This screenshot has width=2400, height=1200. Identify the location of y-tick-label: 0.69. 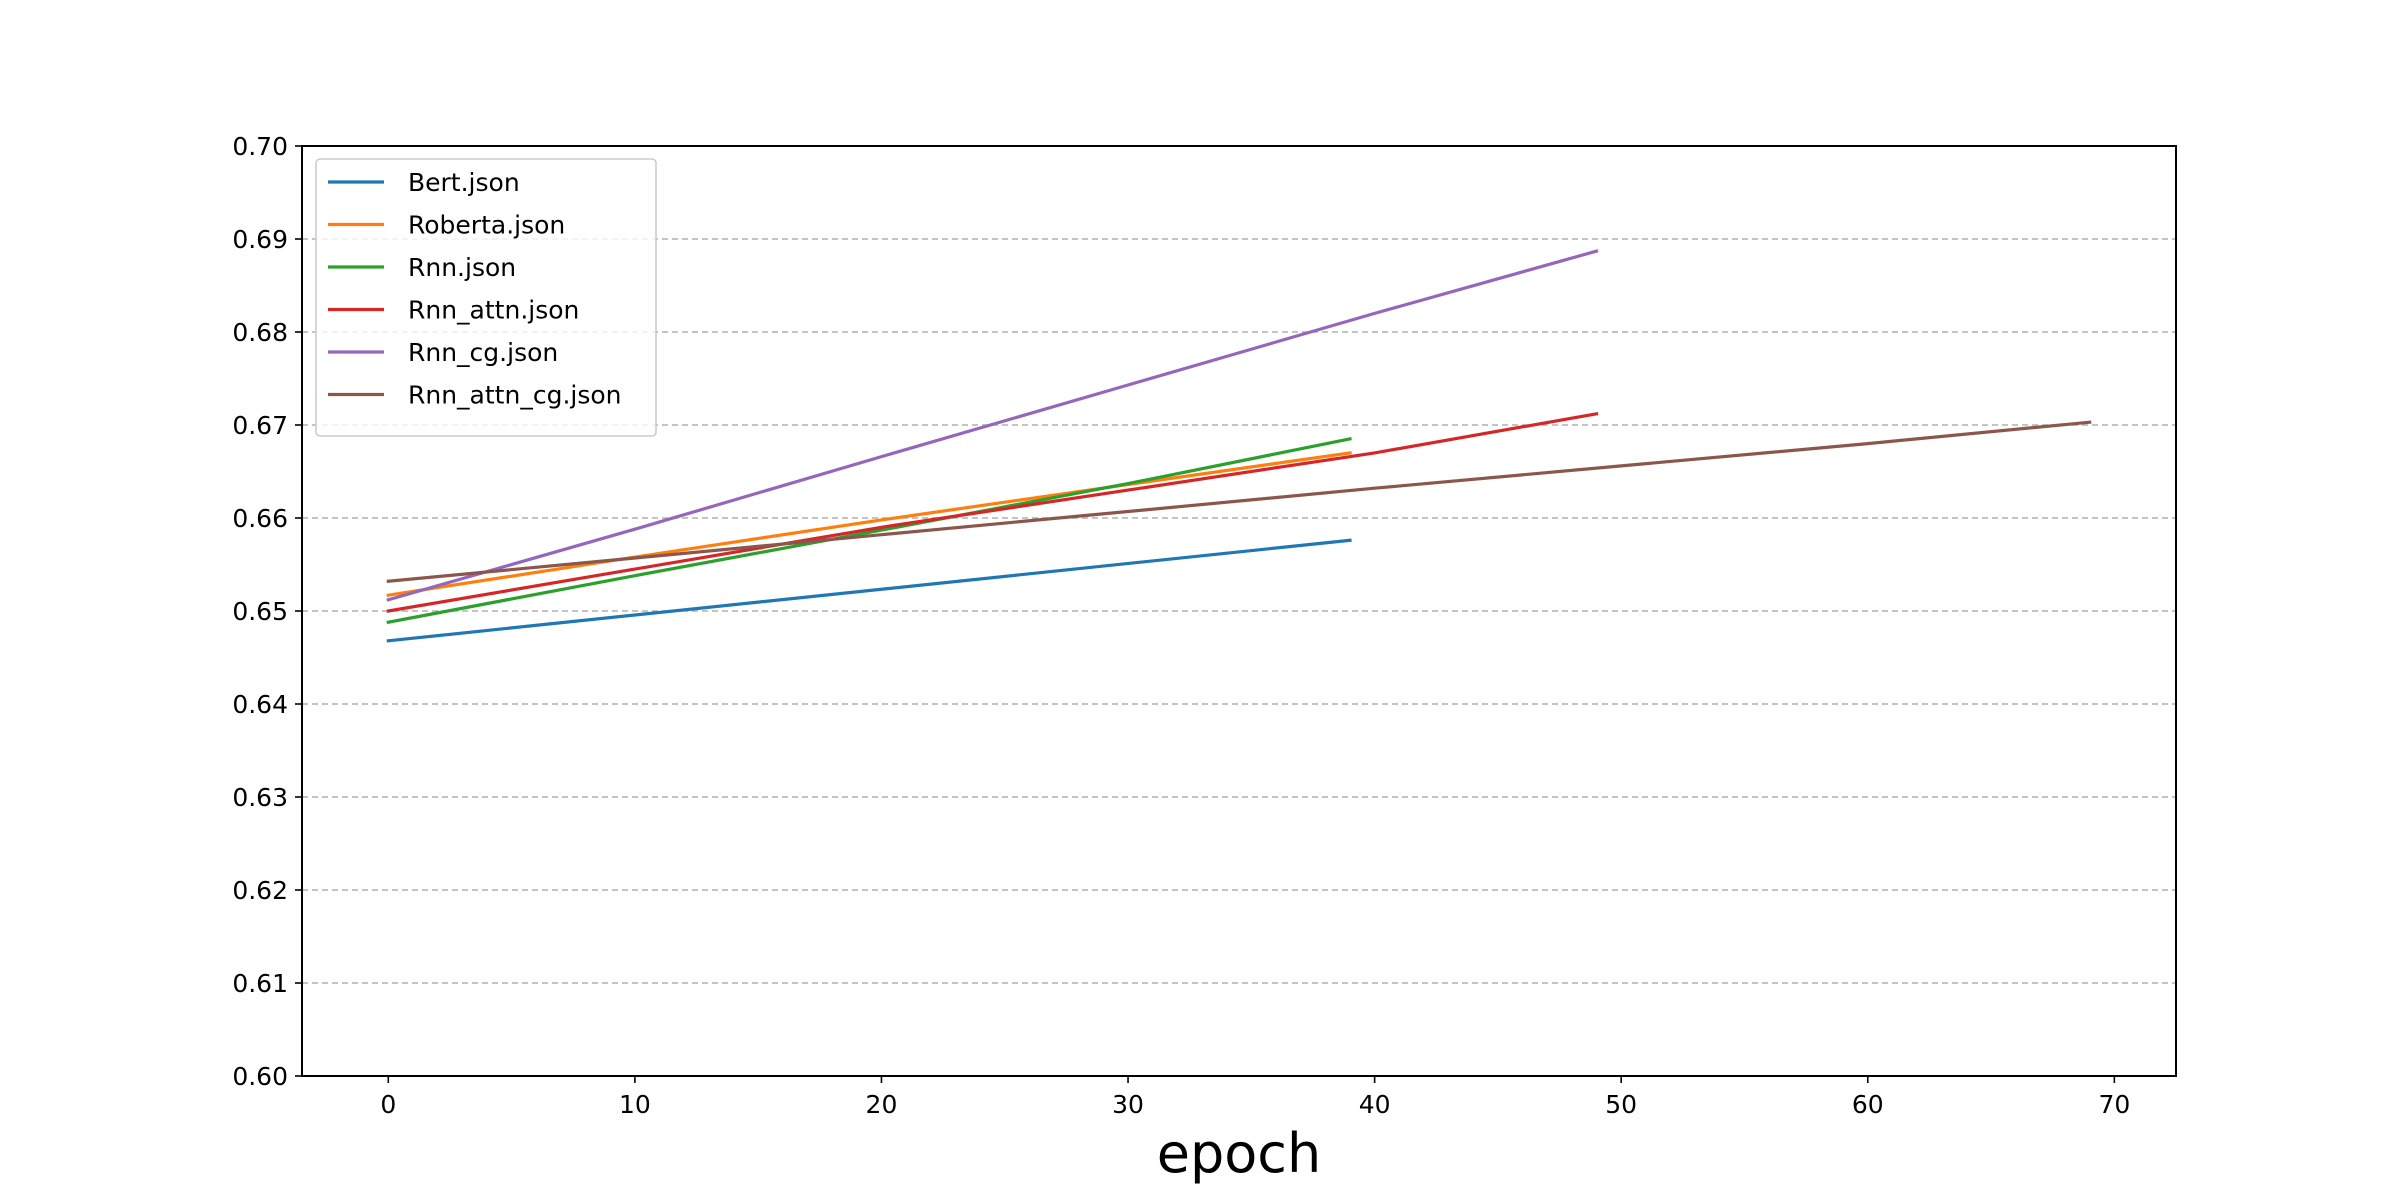
(260, 239).